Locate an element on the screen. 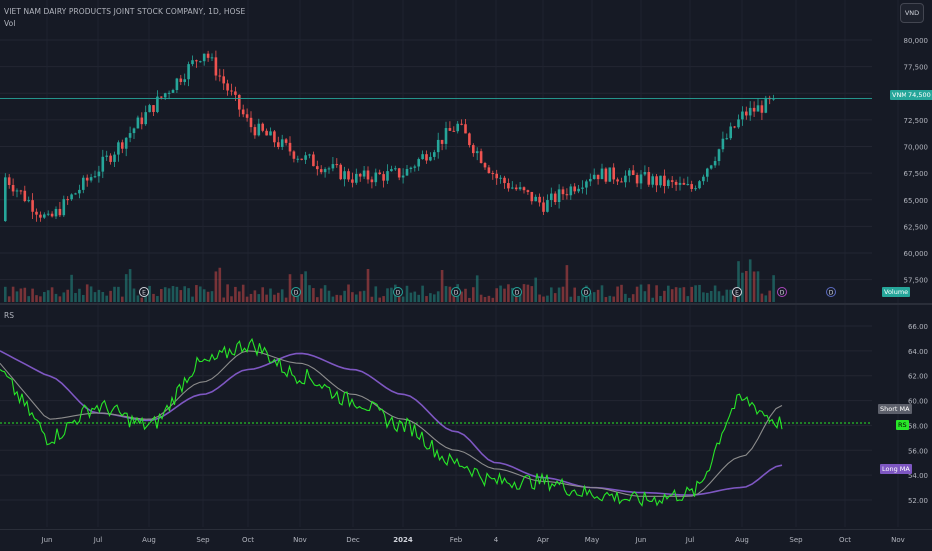  price-tick-label: 65,000 is located at coordinates (916, 201).